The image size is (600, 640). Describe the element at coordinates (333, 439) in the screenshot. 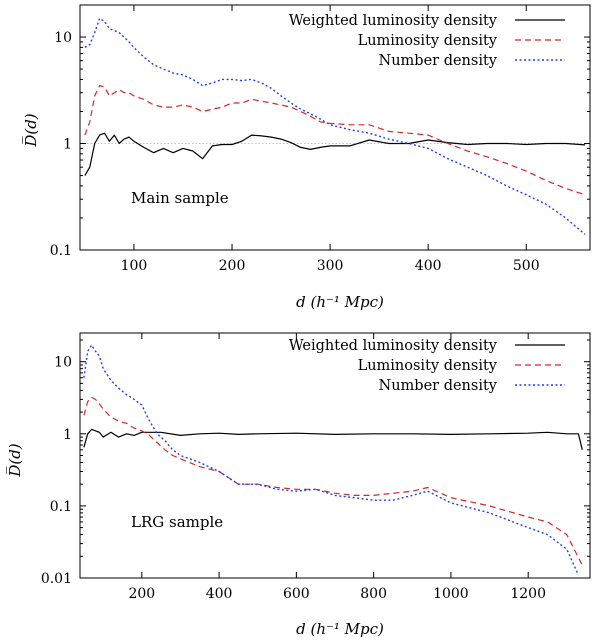

I see `lrg-series-weighted-luminosity-line` at that location.